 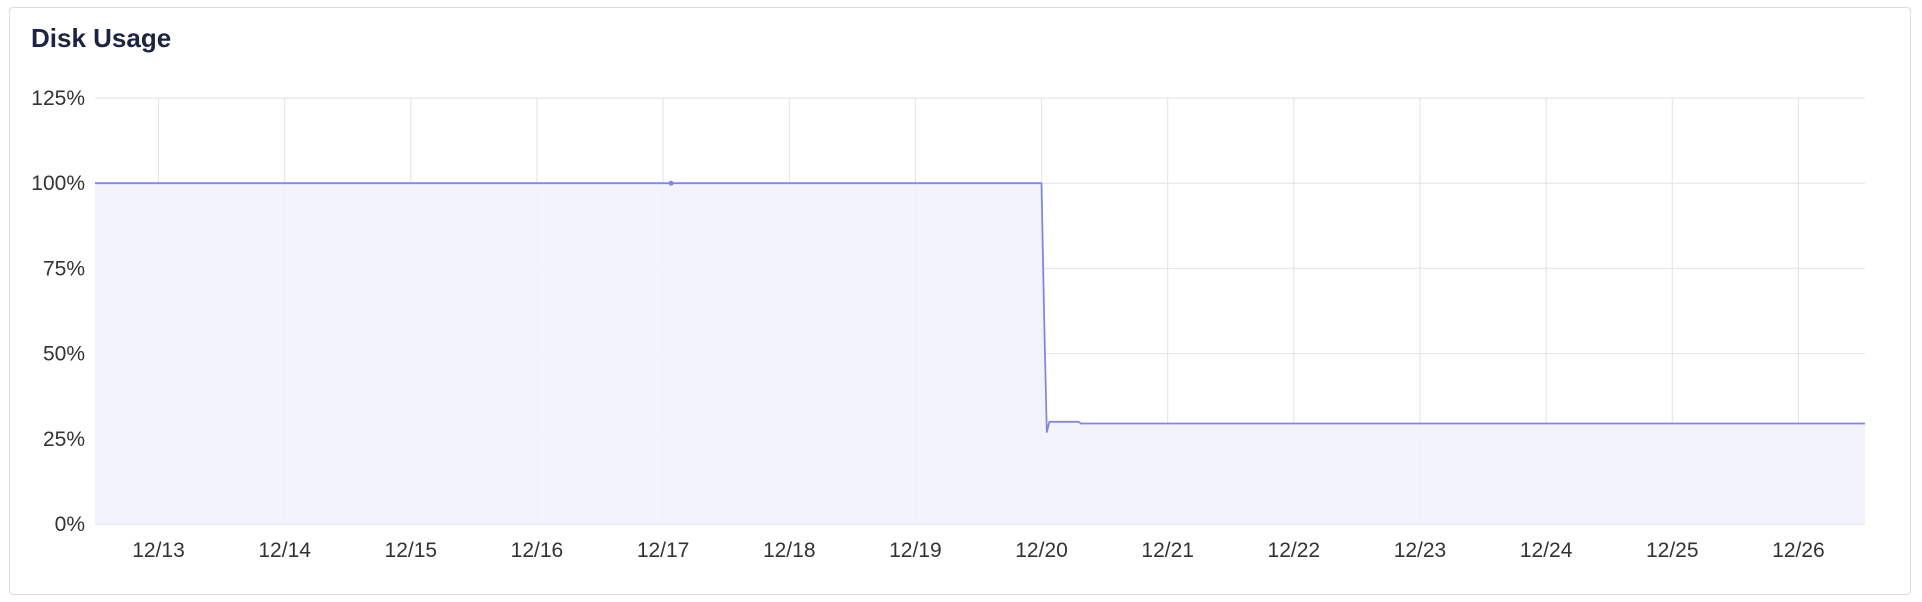 What do you see at coordinates (1546, 550) in the screenshot?
I see `x-tick-label: 12/24` at bounding box center [1546, 550].